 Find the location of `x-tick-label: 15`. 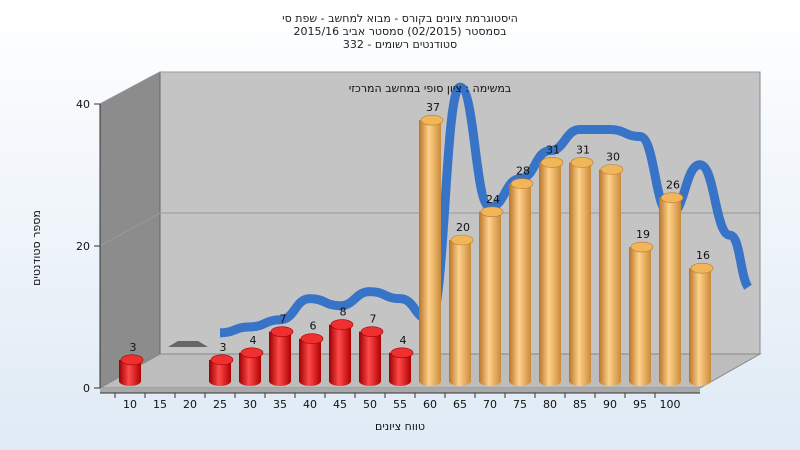

x-tick-label: 15 is located at coordinates (160, 404).